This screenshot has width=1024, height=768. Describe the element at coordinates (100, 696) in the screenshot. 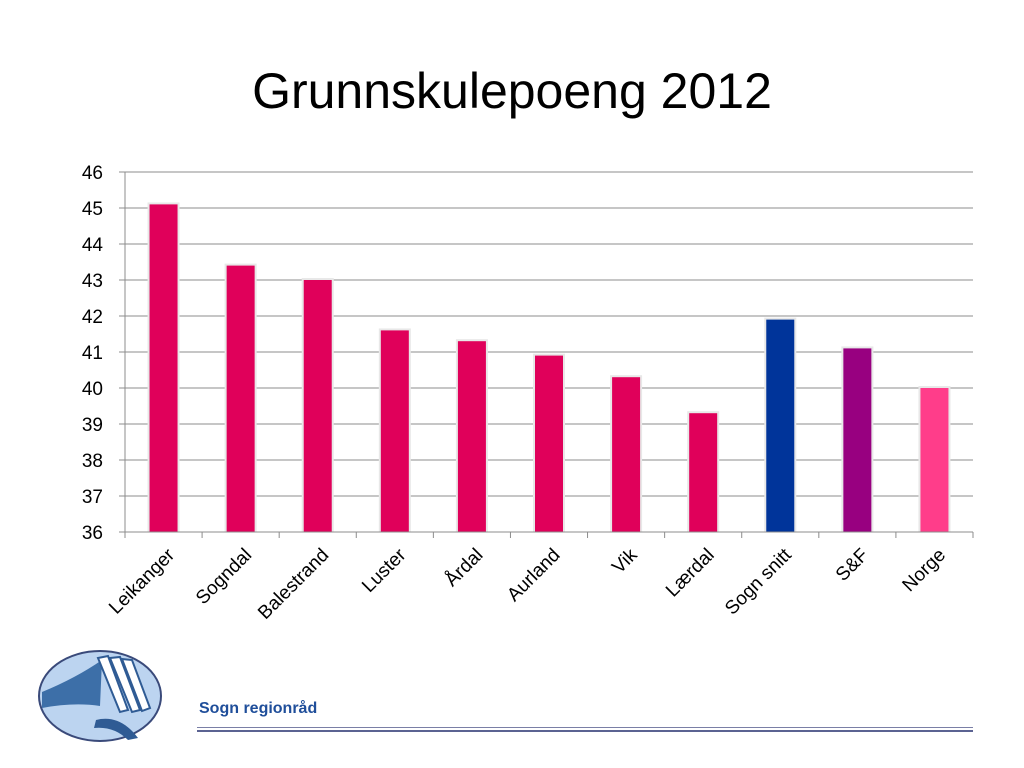

I see `sogn-regionrad-logo-icon` at that location.